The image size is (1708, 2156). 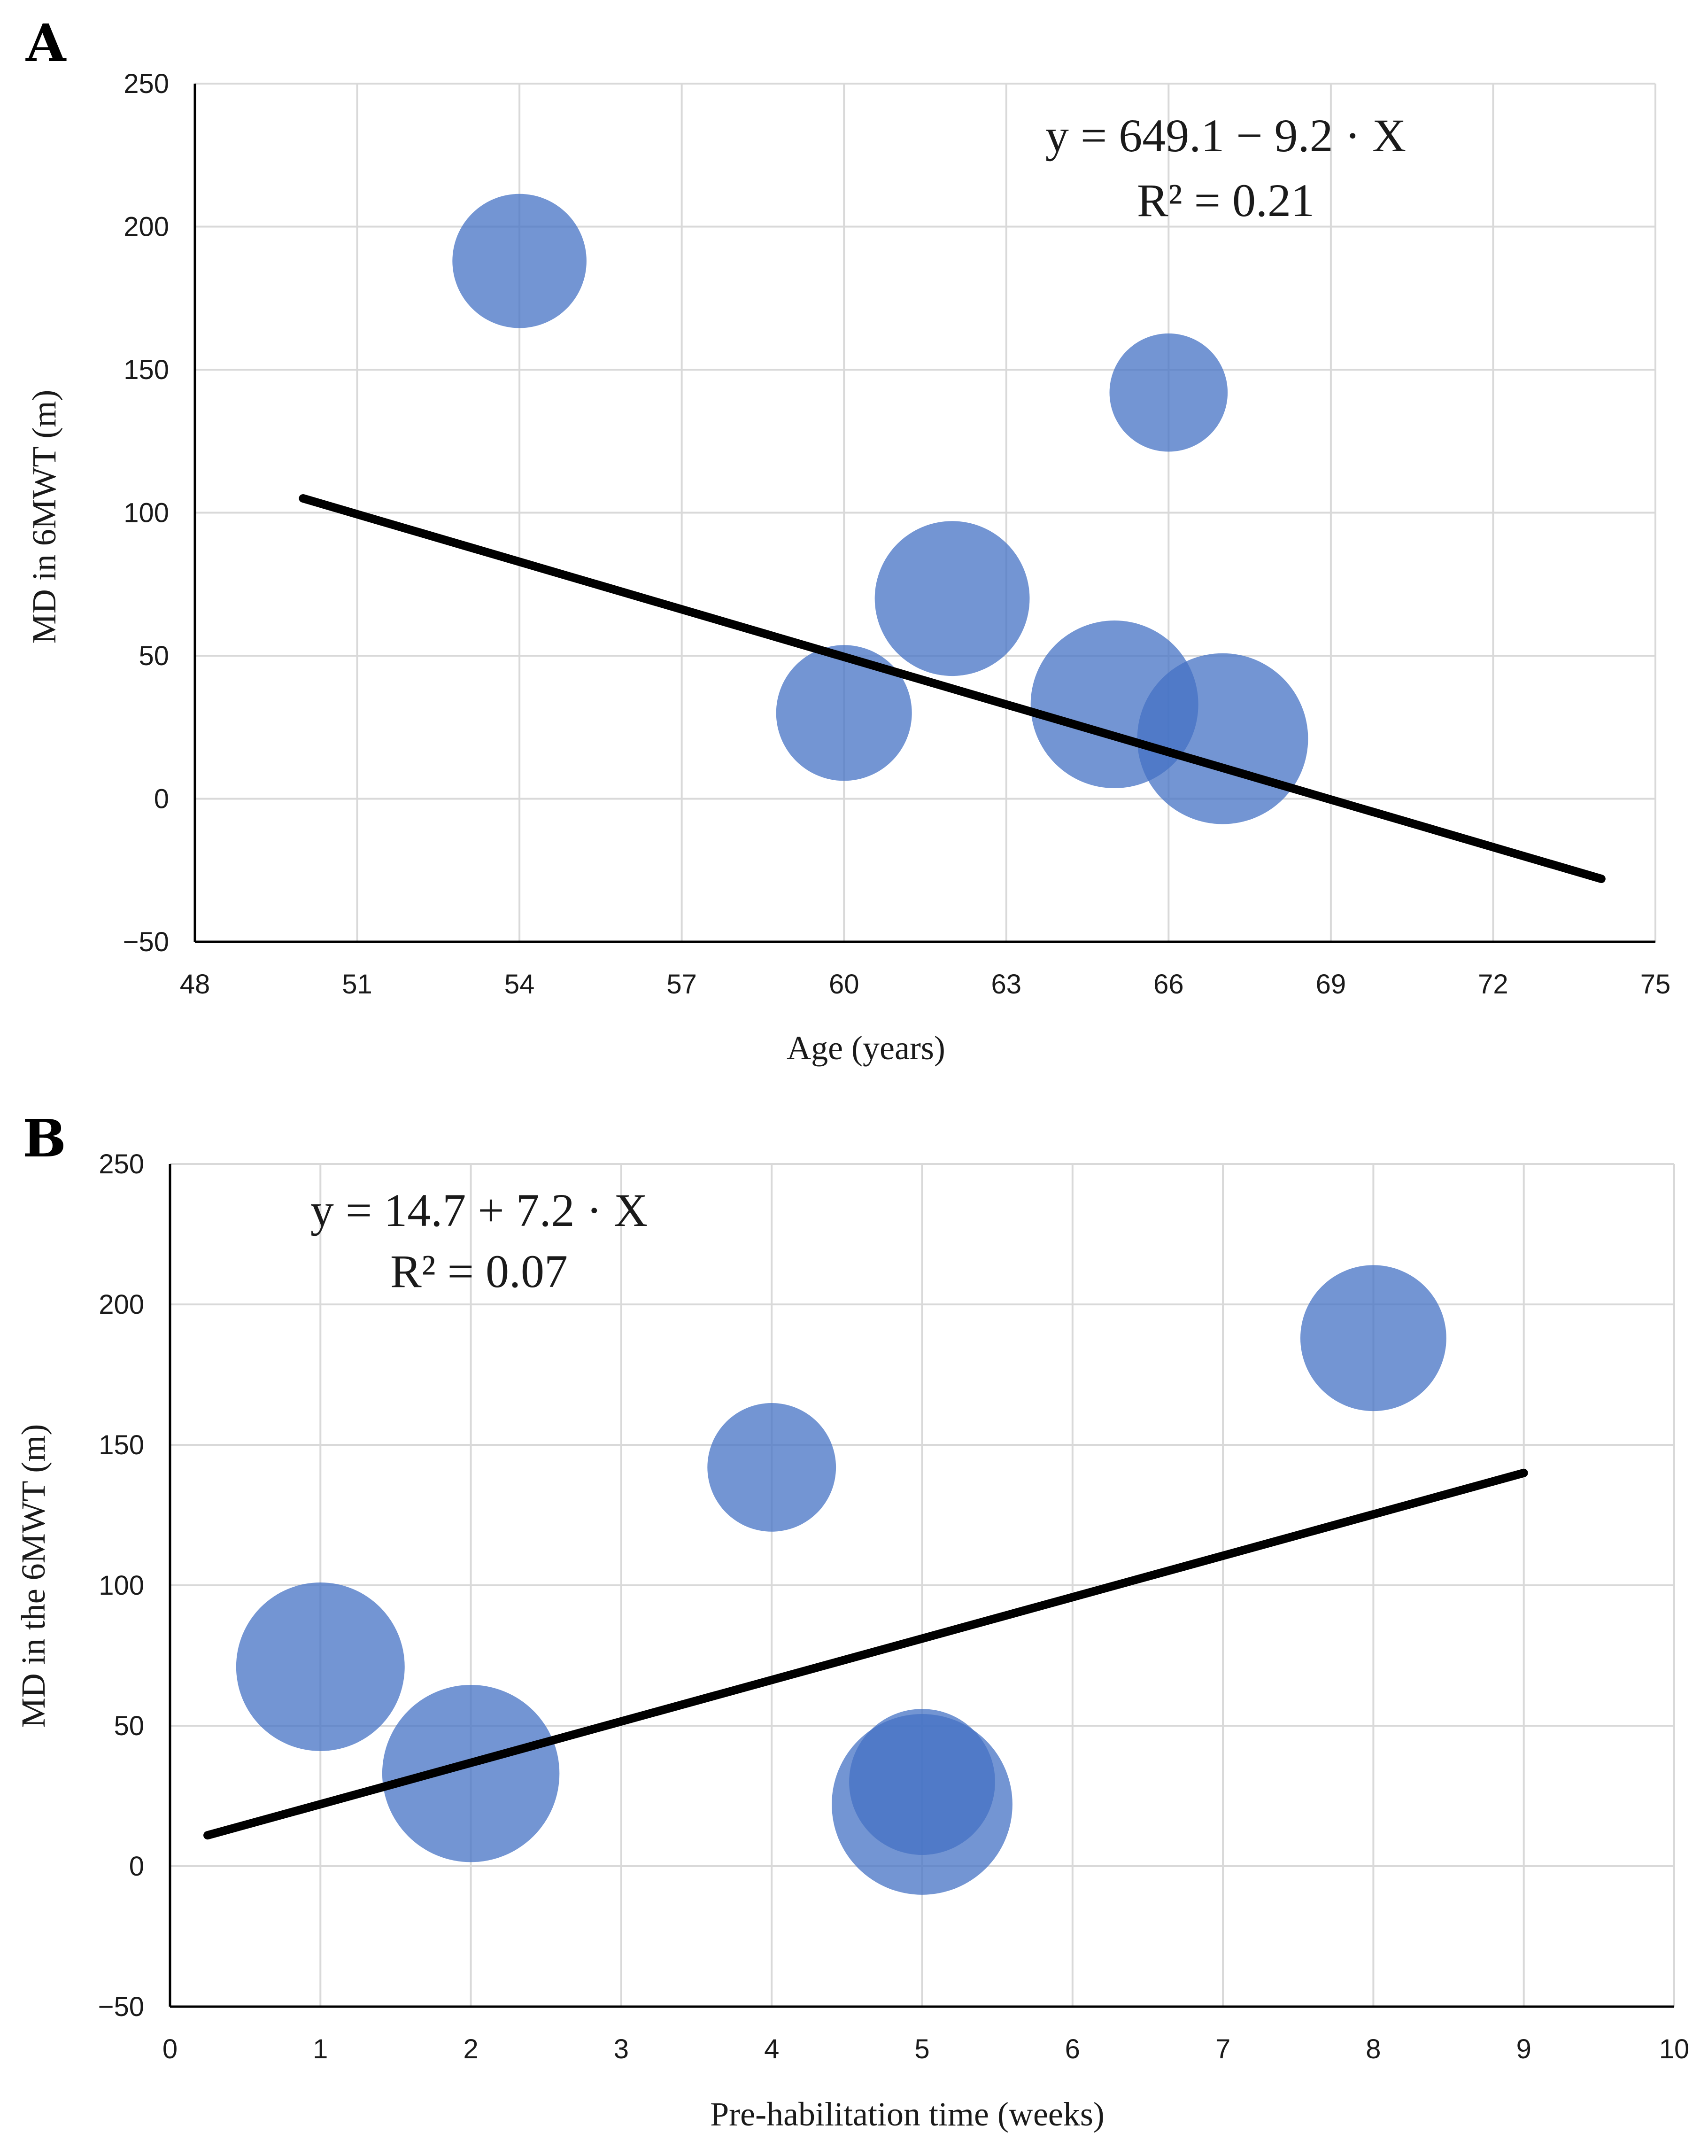 What do you see at coordinates (121, 1445) in the screenshot?
I see `panel-b-y-tick-label: 150` at bounding box center [121, 1445].